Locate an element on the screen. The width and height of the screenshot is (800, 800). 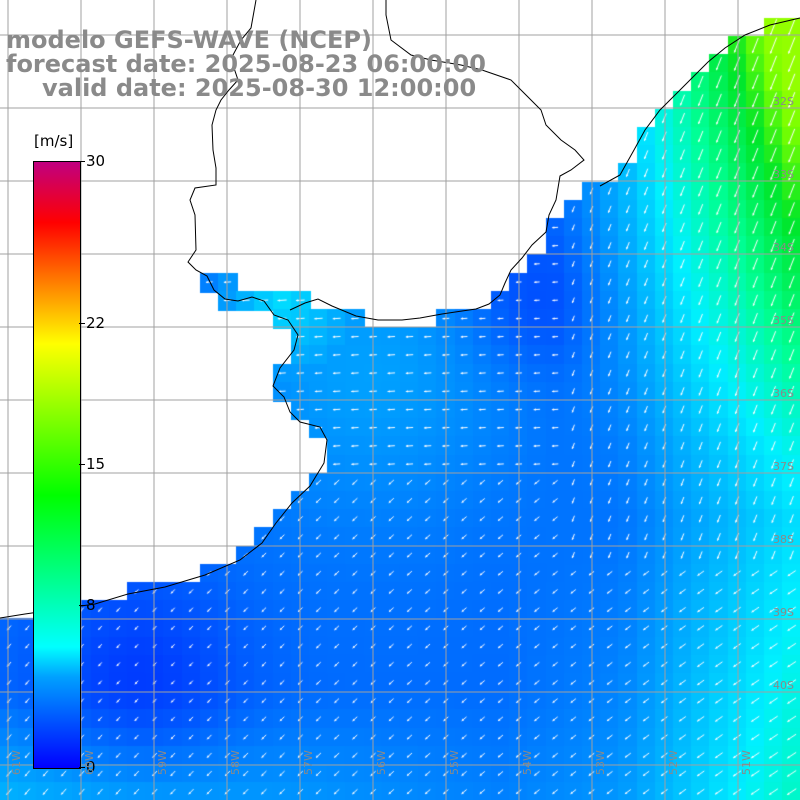
longitude-label: 52W is located at coordinates (673, 762).